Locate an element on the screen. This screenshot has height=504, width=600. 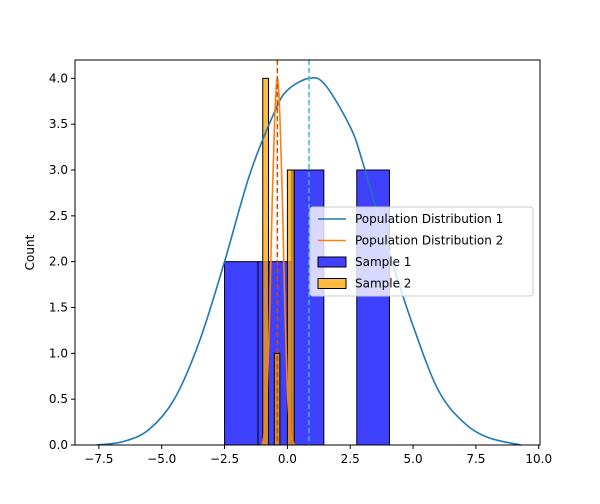
y-tick-label: 3.0 is located at coordinates (58, 170).